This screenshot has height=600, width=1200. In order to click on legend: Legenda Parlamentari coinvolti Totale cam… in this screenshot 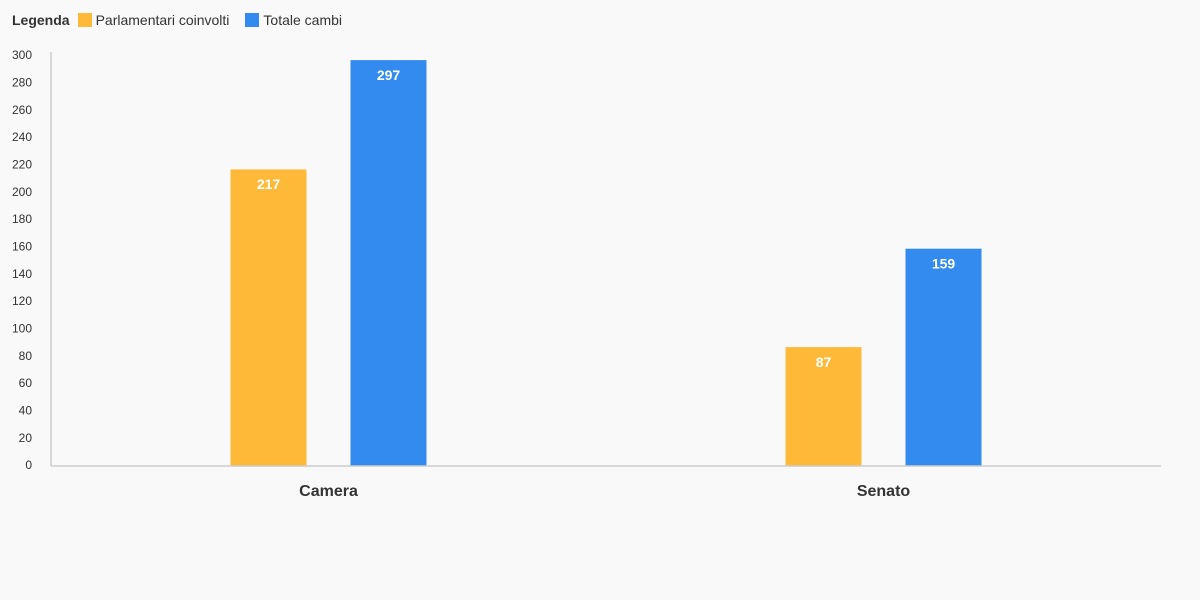, I will do `click(185, 20)`.